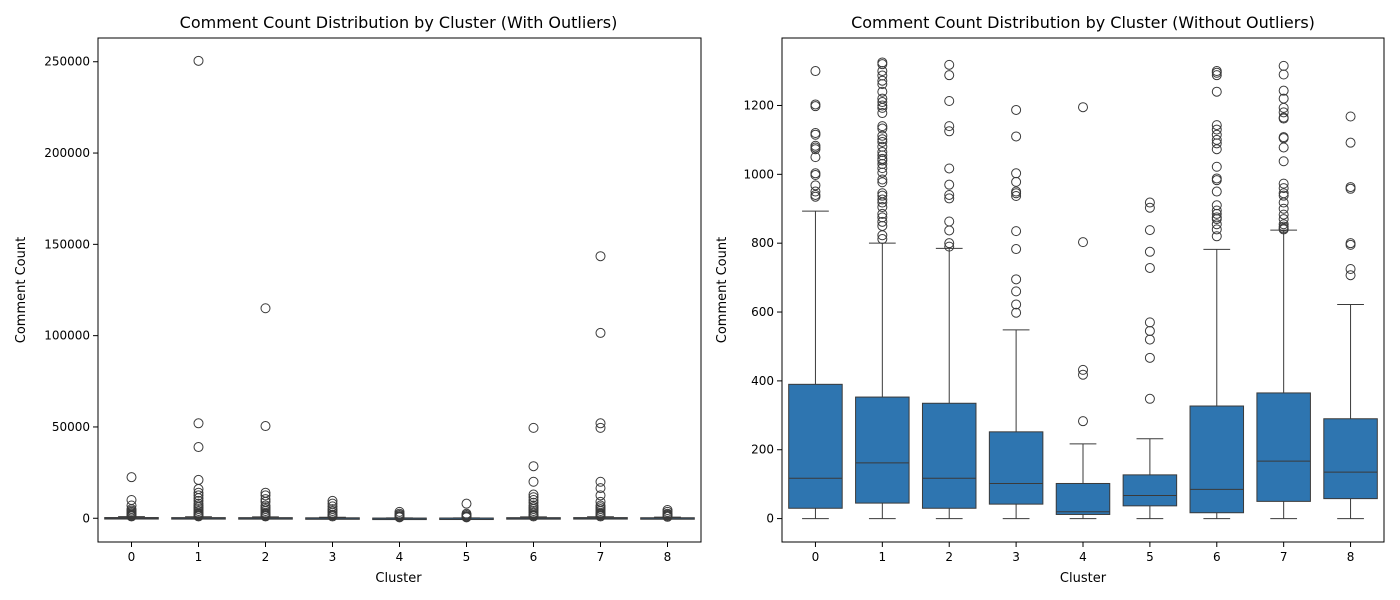 The height and width of the screenshot is (600, 1400). What do you see at coordinates (770, 519) in the screenshot?
I see `y-tick-label: 0` at bounding box center [770, 519].